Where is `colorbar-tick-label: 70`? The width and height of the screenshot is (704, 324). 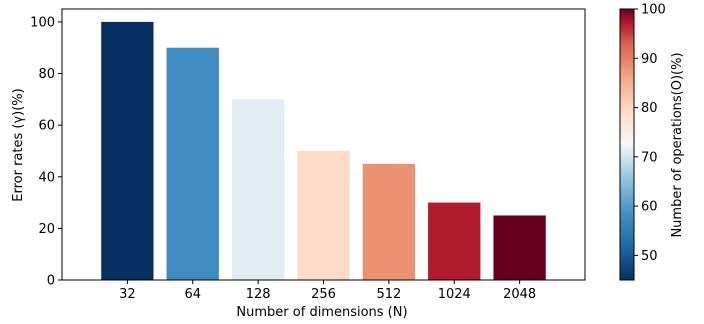 colorbar-tick-label: 70 is located at coordinates (649, 157).